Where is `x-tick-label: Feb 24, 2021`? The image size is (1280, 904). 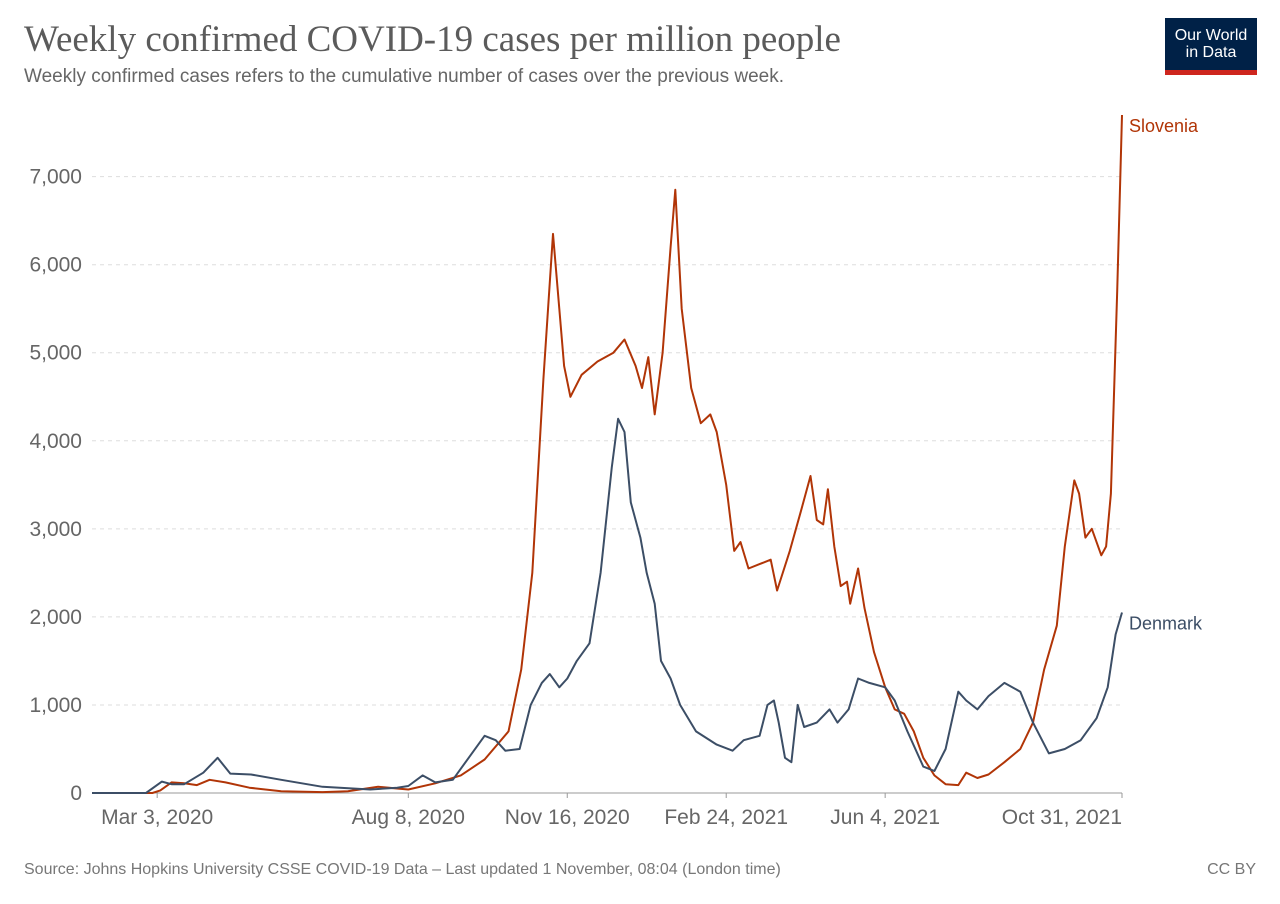
x-tick-label: Feb 24, 2021 is located at coordinates (726, 817).